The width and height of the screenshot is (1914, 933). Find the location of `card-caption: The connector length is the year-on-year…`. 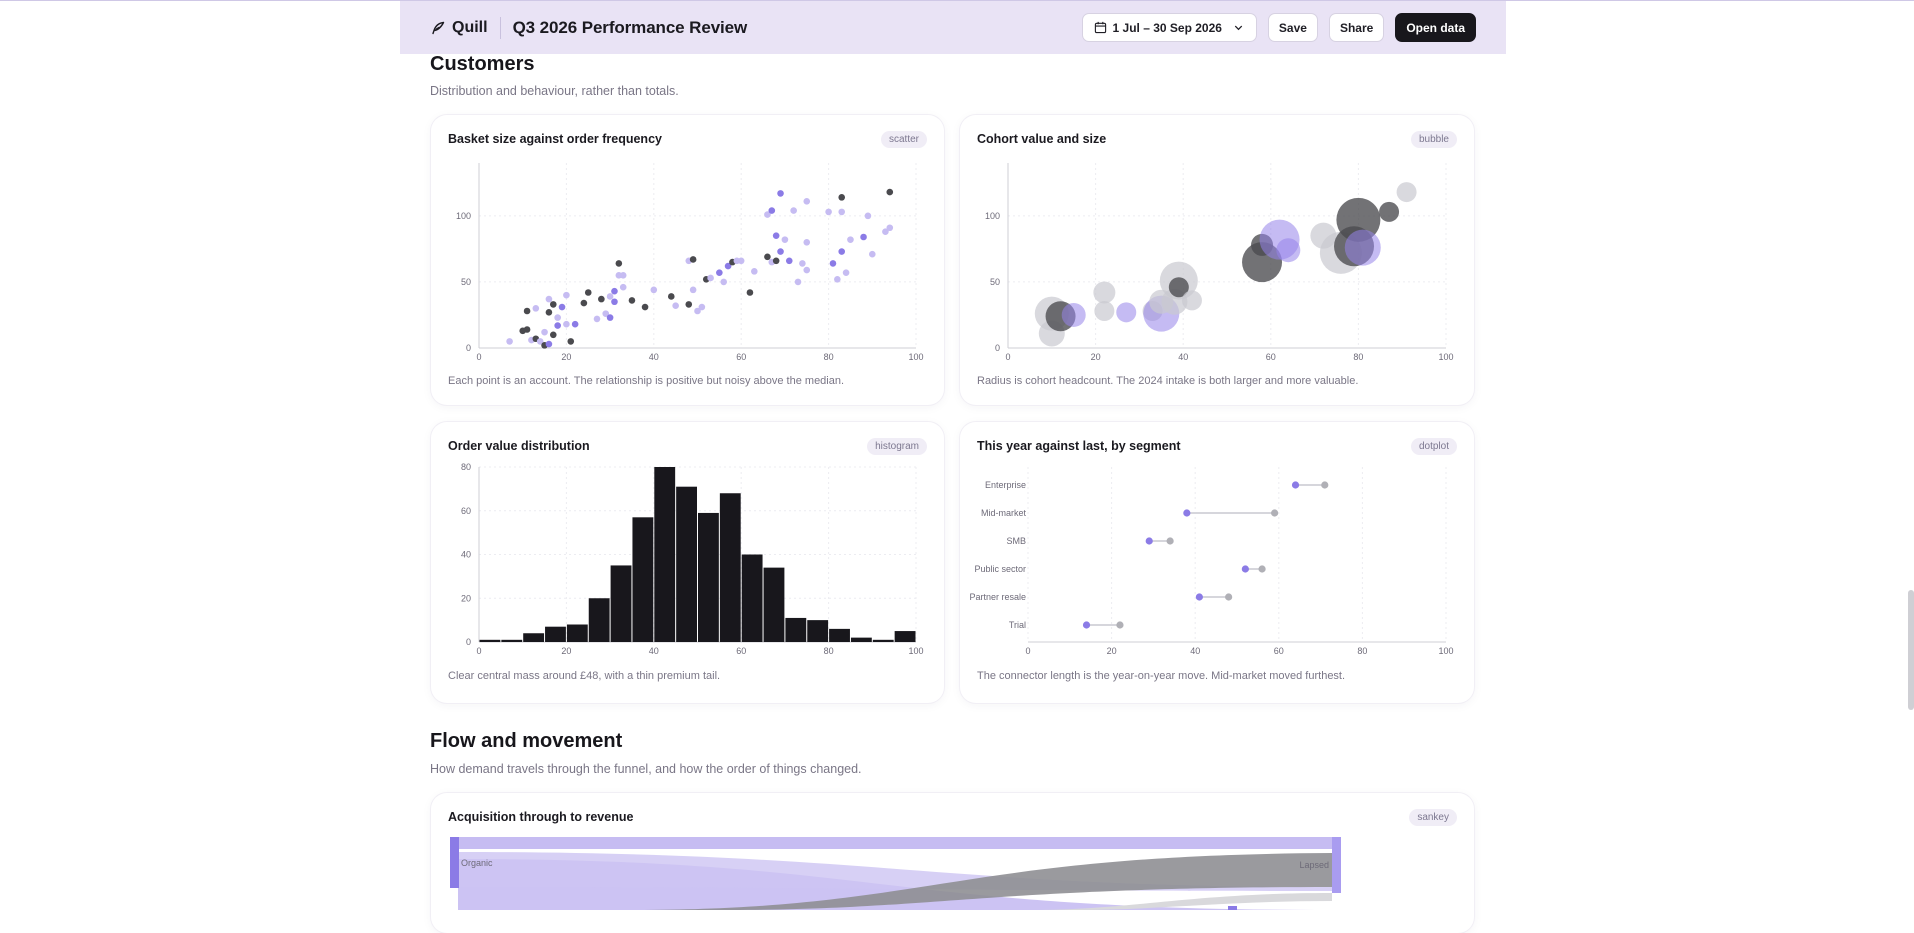

card-caption: The connector length is the year-on-year… is located at coordinates (1161, 676).